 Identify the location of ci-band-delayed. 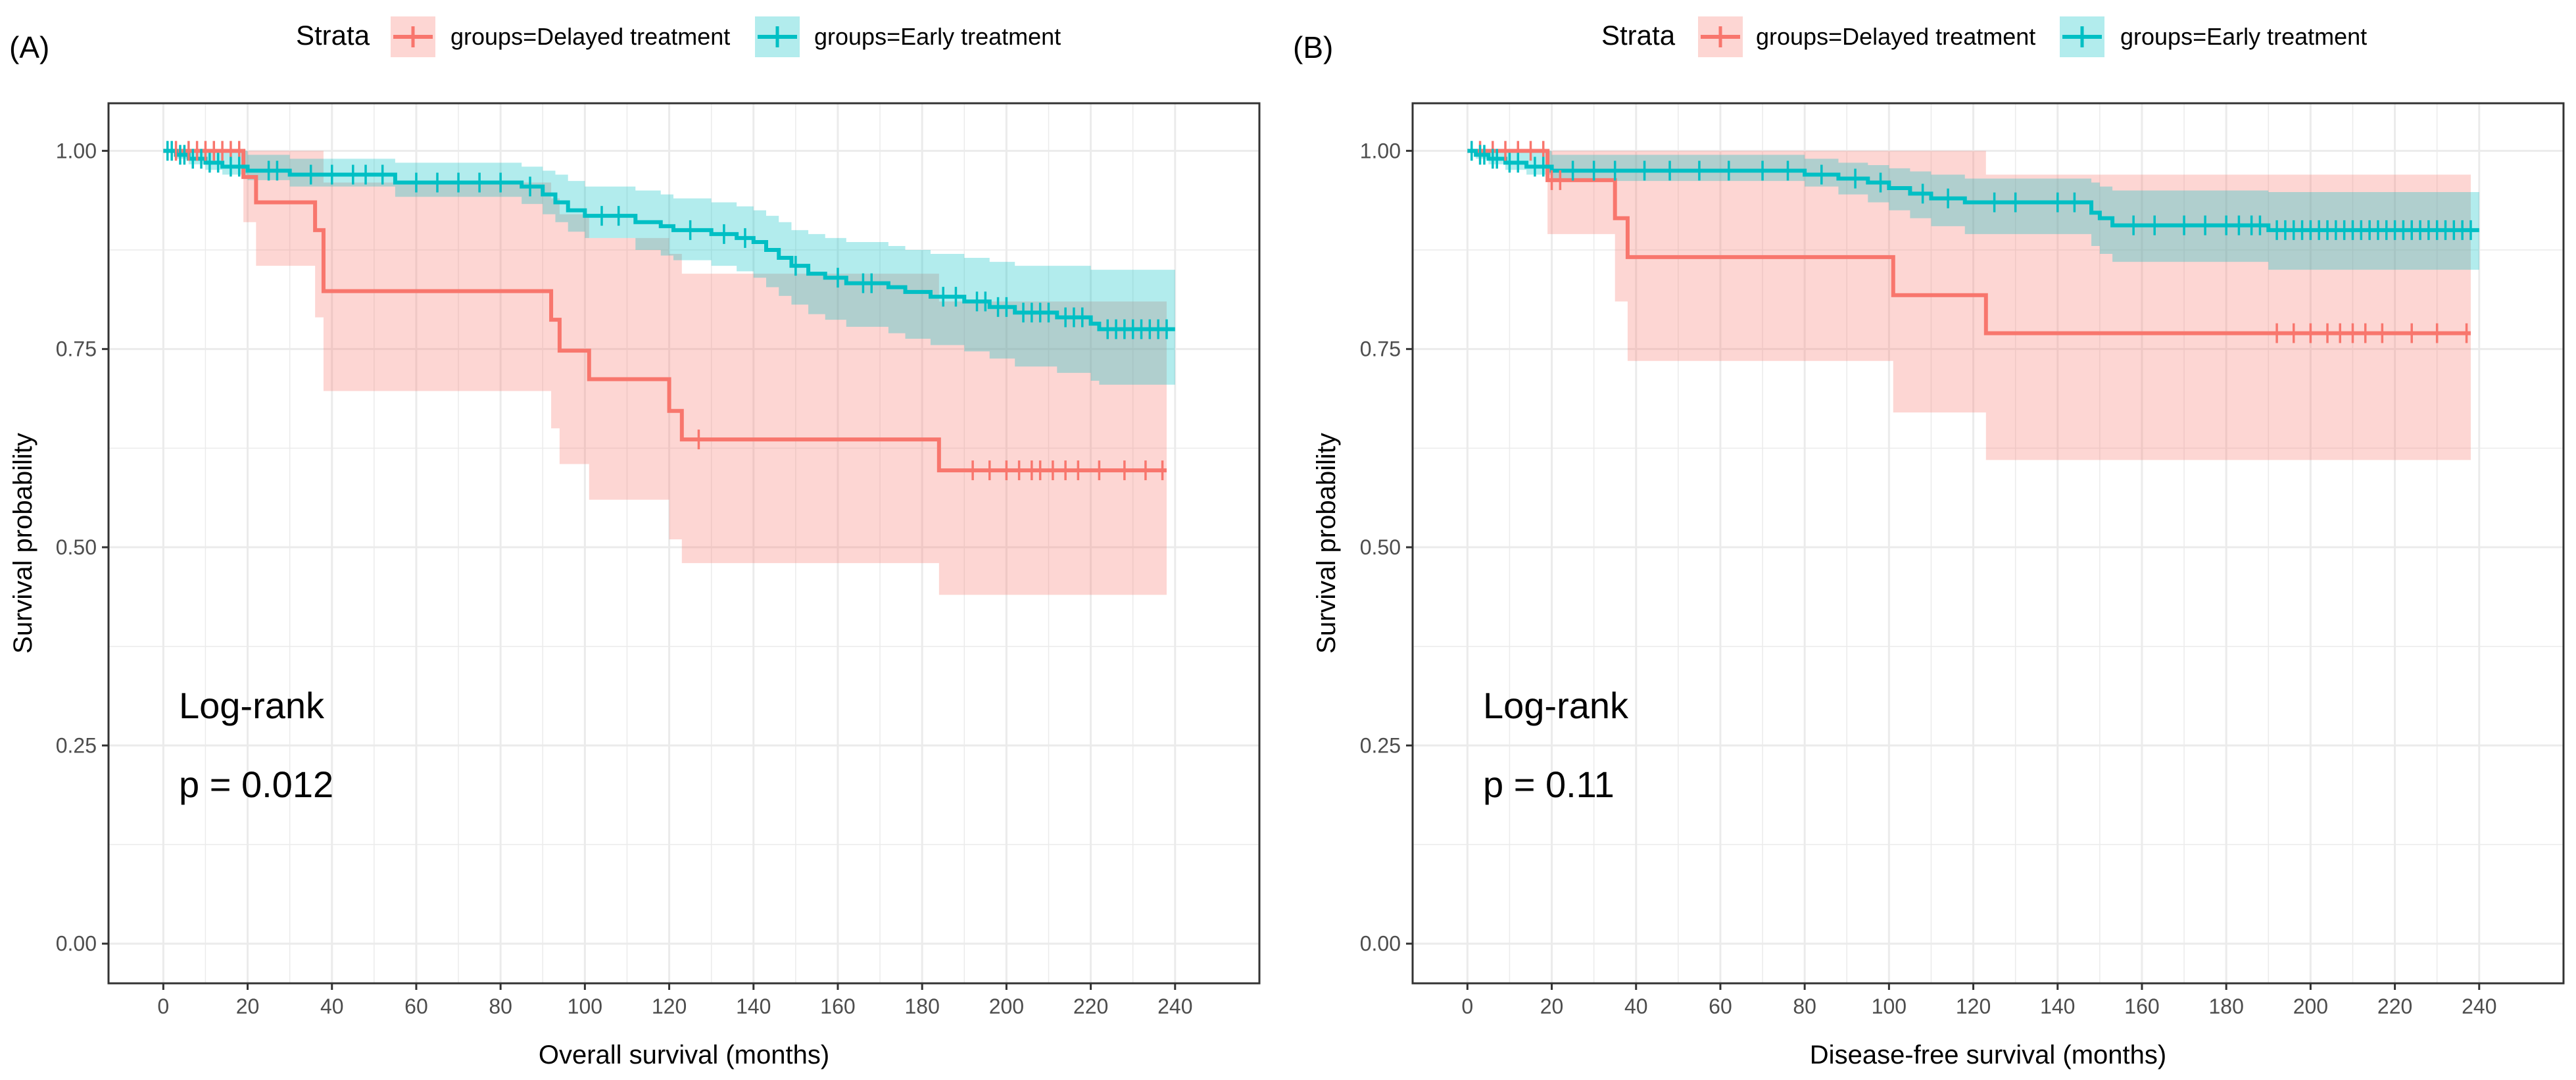
(1969, 305).